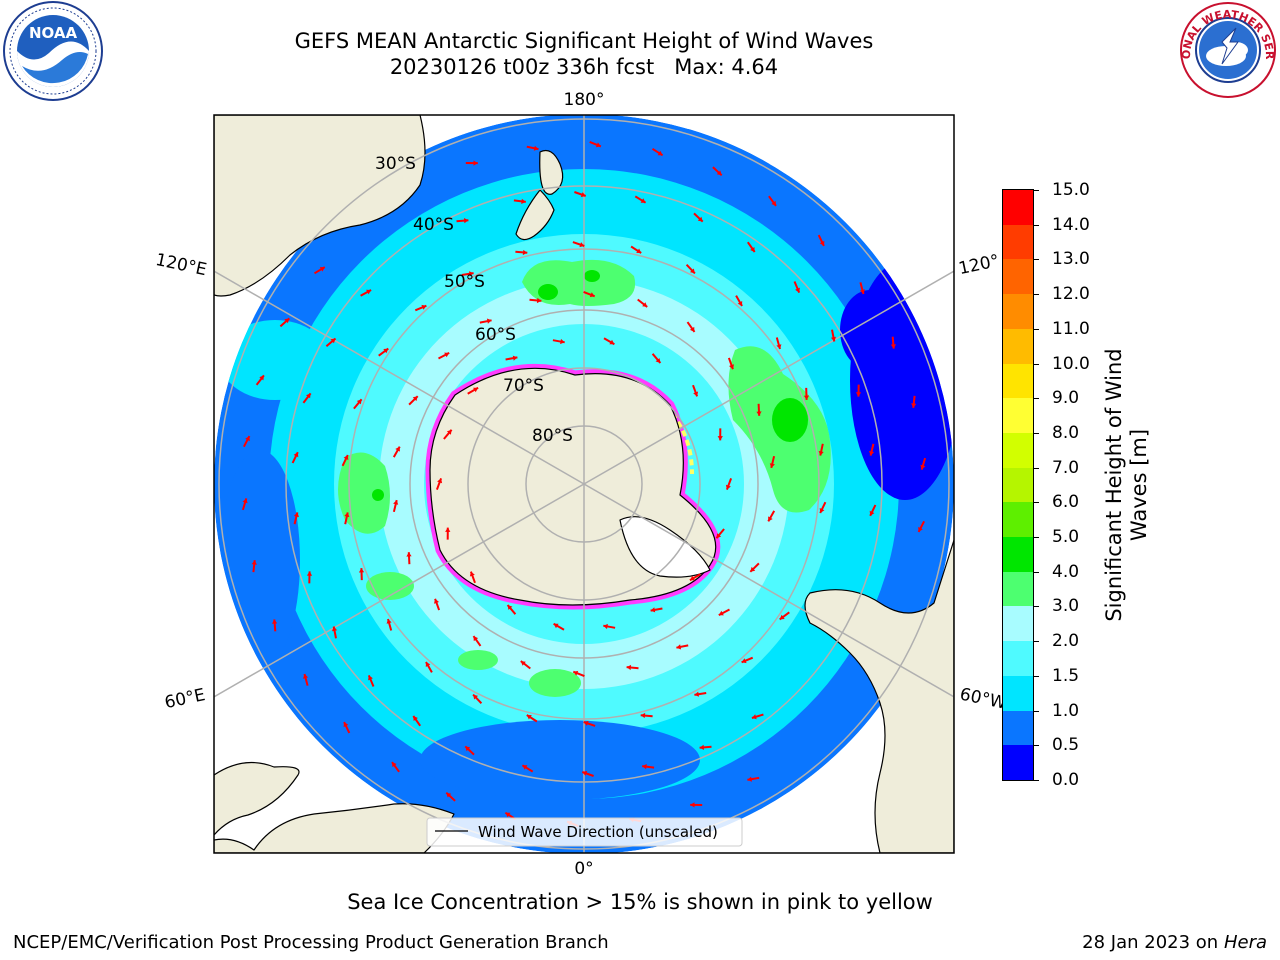 Image resolution: width=1280 pixels, height=960 pixels. Describe the element at coordinates (320, 206) in the screenshot. I see `australia` at that location.